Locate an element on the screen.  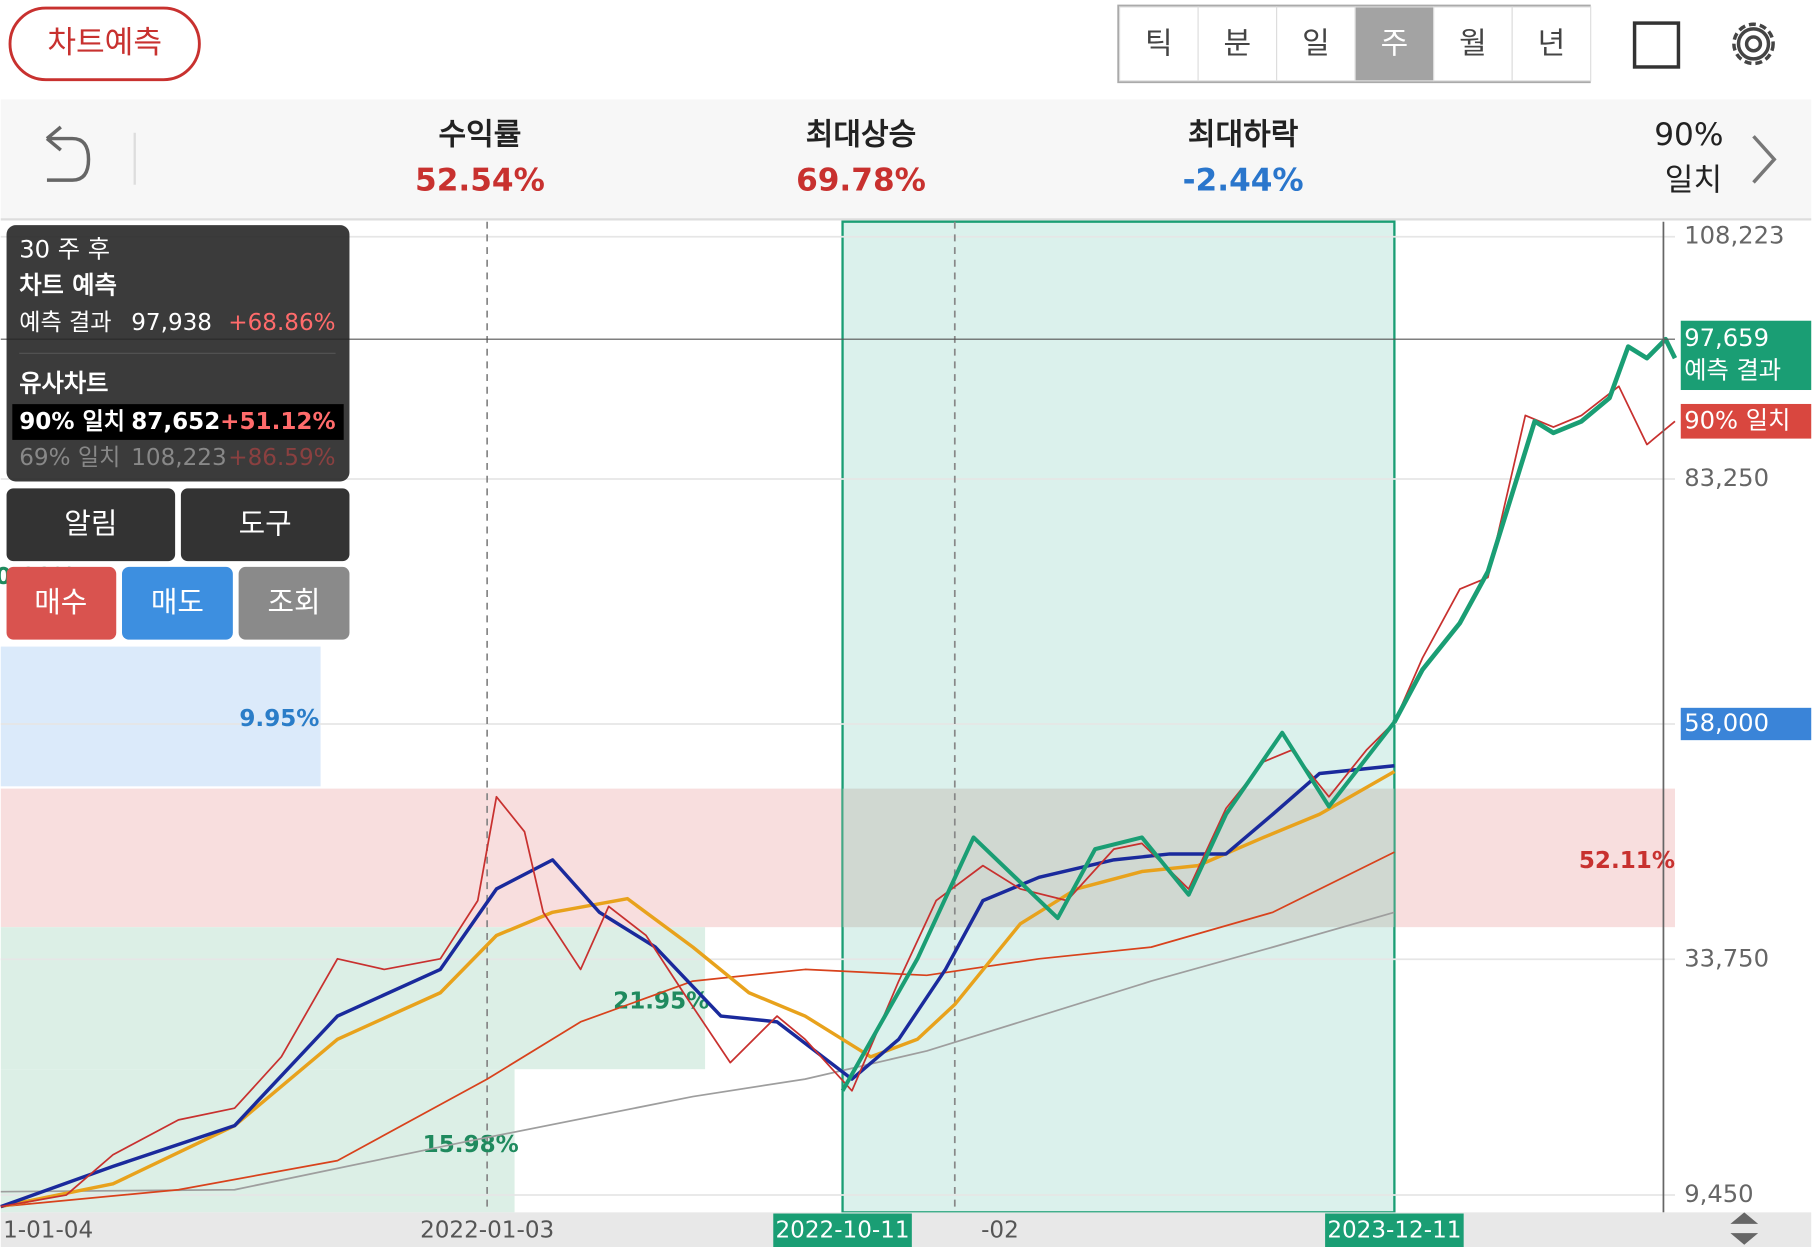
buy-label: 매수 is located at coordinates (60, 602).